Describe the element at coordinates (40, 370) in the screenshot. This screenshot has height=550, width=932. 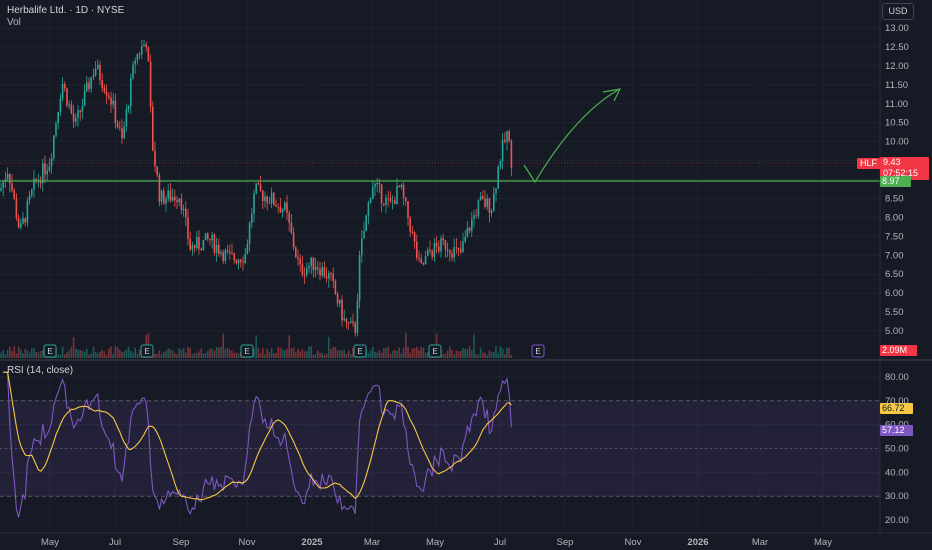
I see `rsi-title: RSI (14, close)` at that location.